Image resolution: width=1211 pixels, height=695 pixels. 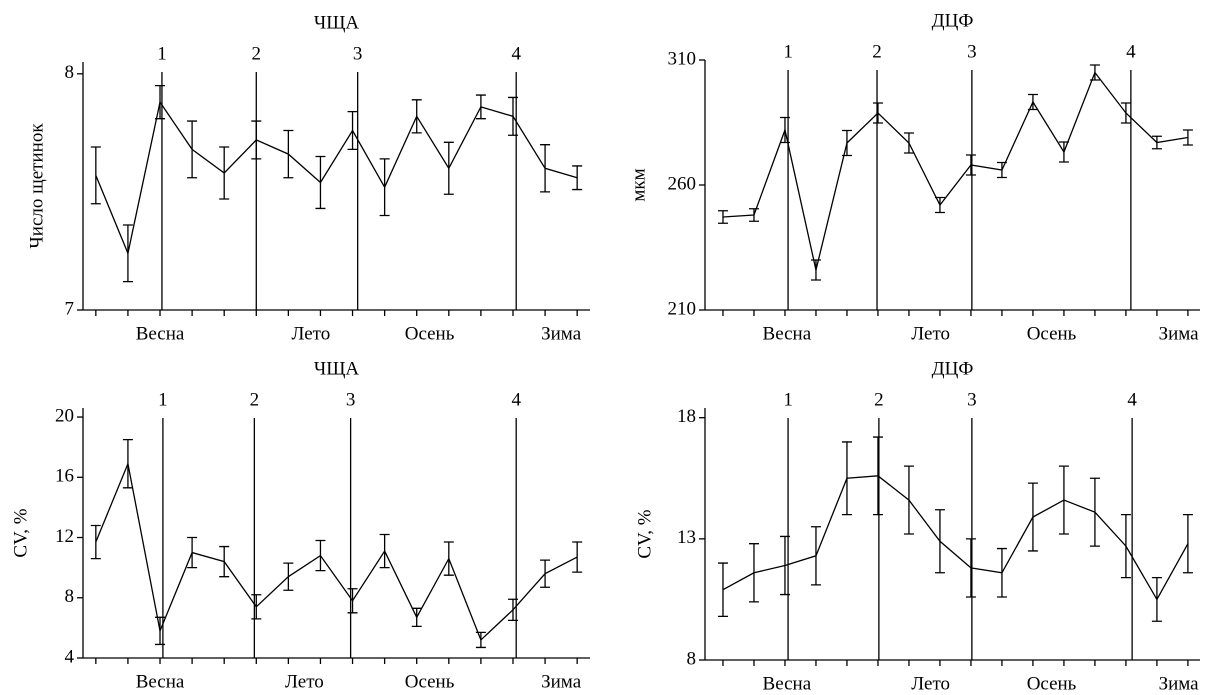 What do you see at coordinates (64, 415) in the screenshot?
I see `y-tick-label: 20` at bounding box center [64, 415].